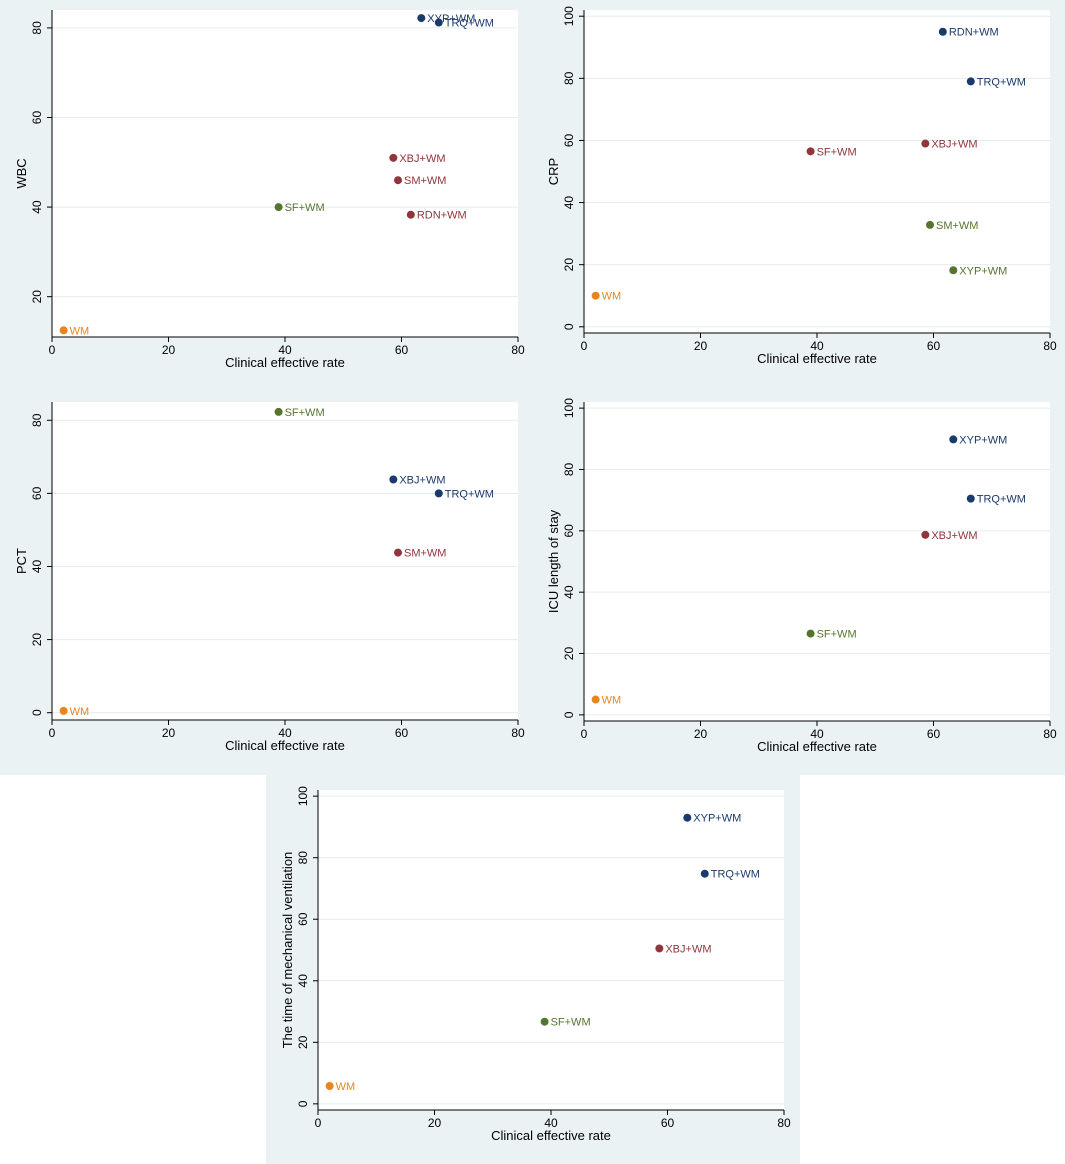  What do you see at coordinates (553, 561) in the screenshot?
I see `y-axis-title: ICU length of stay` at bounding box center [553, 561].